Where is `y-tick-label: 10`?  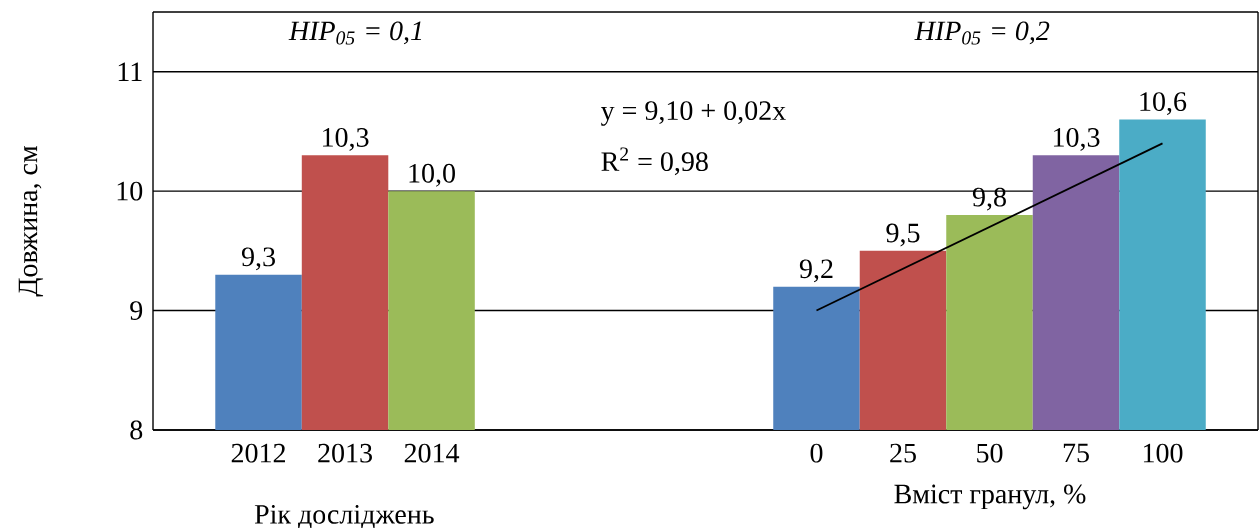 y-tick-label: 10 is located at coordinates (130, 191).